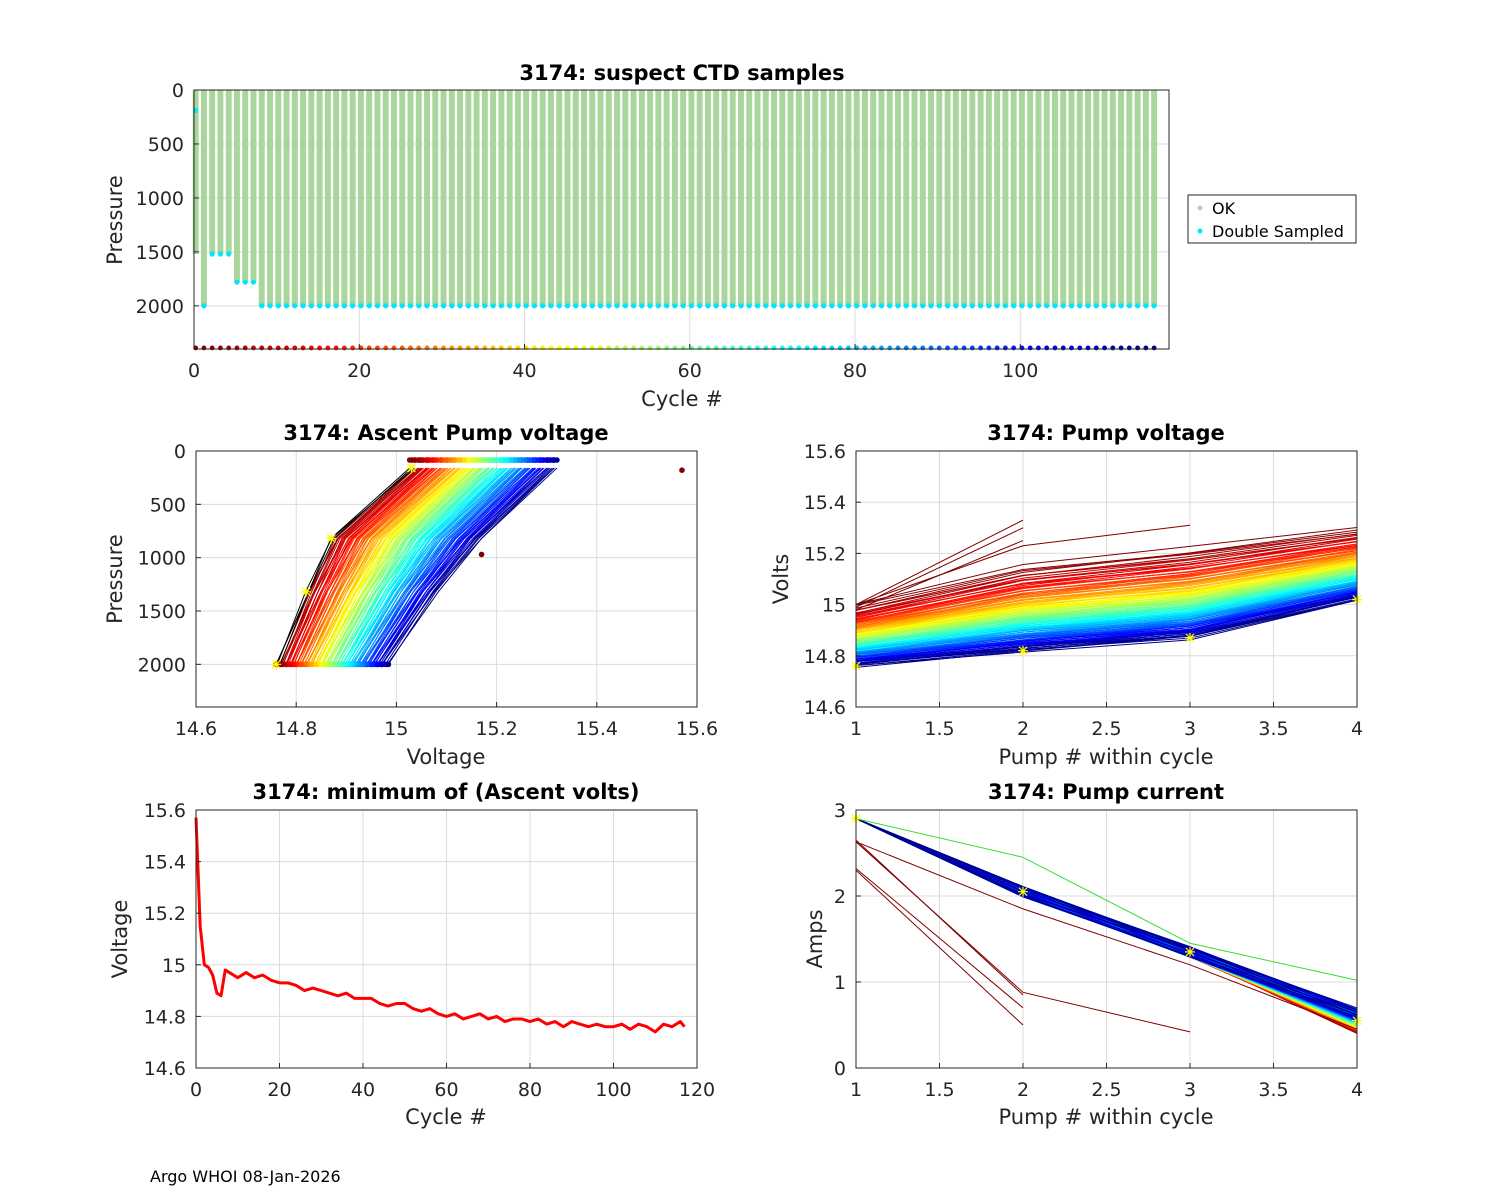 This screenshot has height=1200, width=1500. Describe the element at coordinates (825, 708) in the screenshot. I see `y-tick-label: 14.6` at that location.